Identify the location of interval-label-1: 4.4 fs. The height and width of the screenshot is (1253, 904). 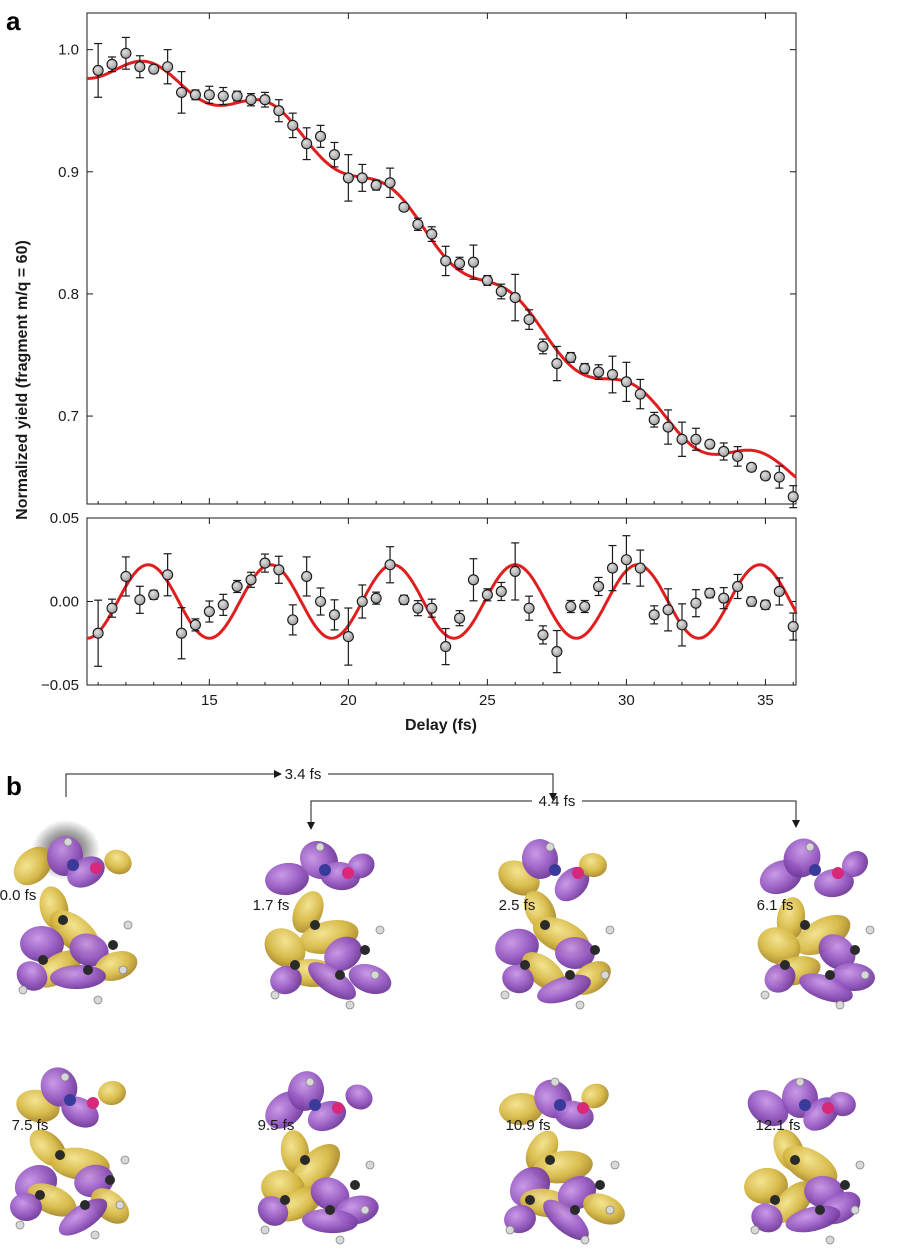
(557, 801).